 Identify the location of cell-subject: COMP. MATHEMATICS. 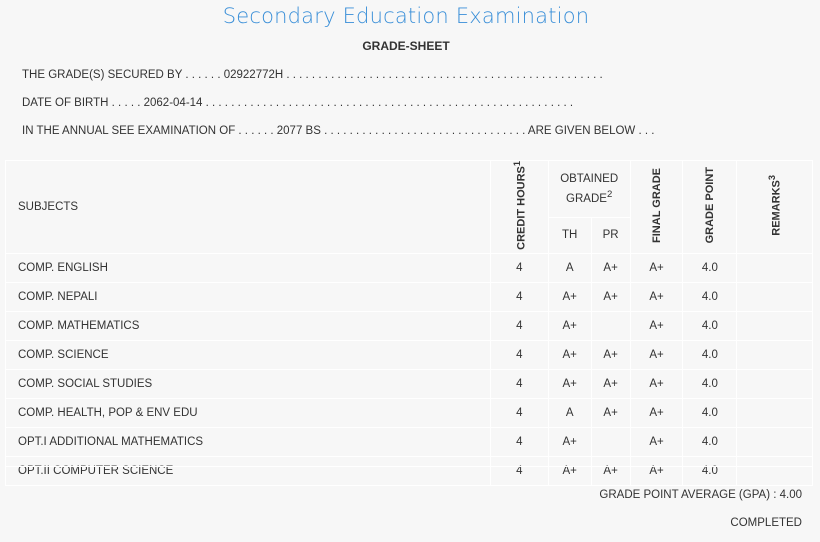
(248, 325).